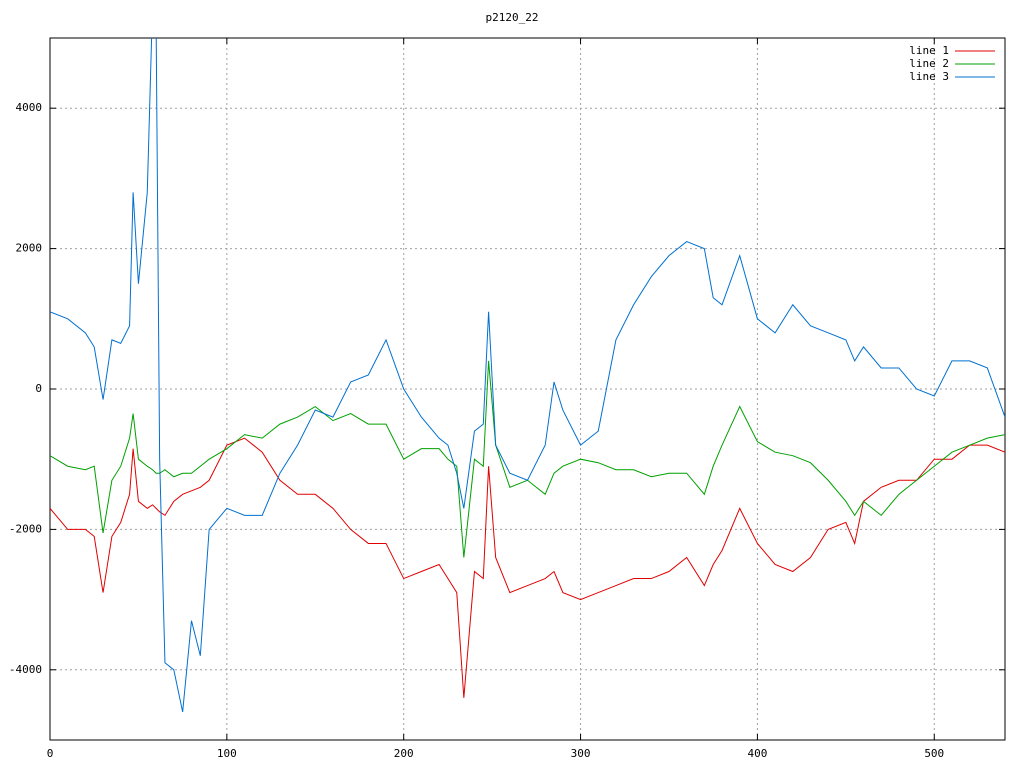  Describe the element at coordinates (512, 17) in the screenshot. I see `chart-title: p2120_22` at that location.